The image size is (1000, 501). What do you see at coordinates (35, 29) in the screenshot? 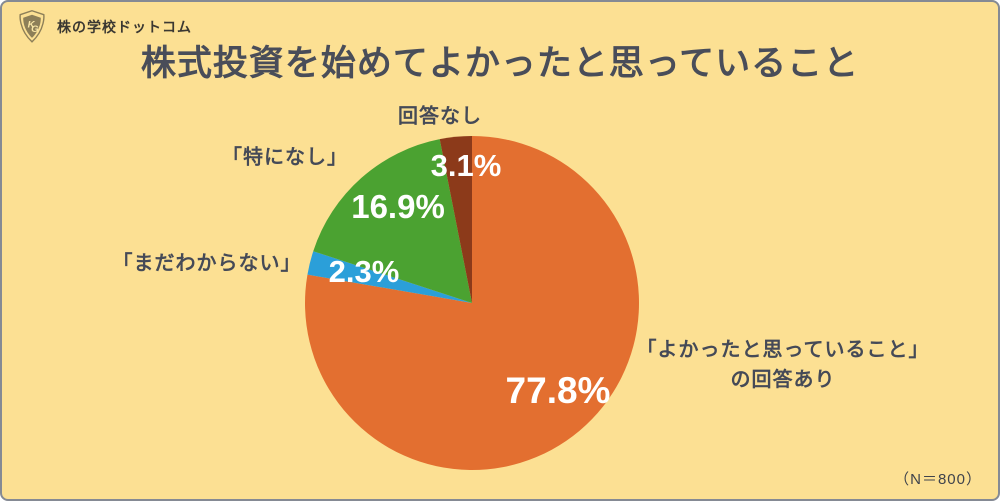
I see `svg-text: G` at bounding box center [35, 29].